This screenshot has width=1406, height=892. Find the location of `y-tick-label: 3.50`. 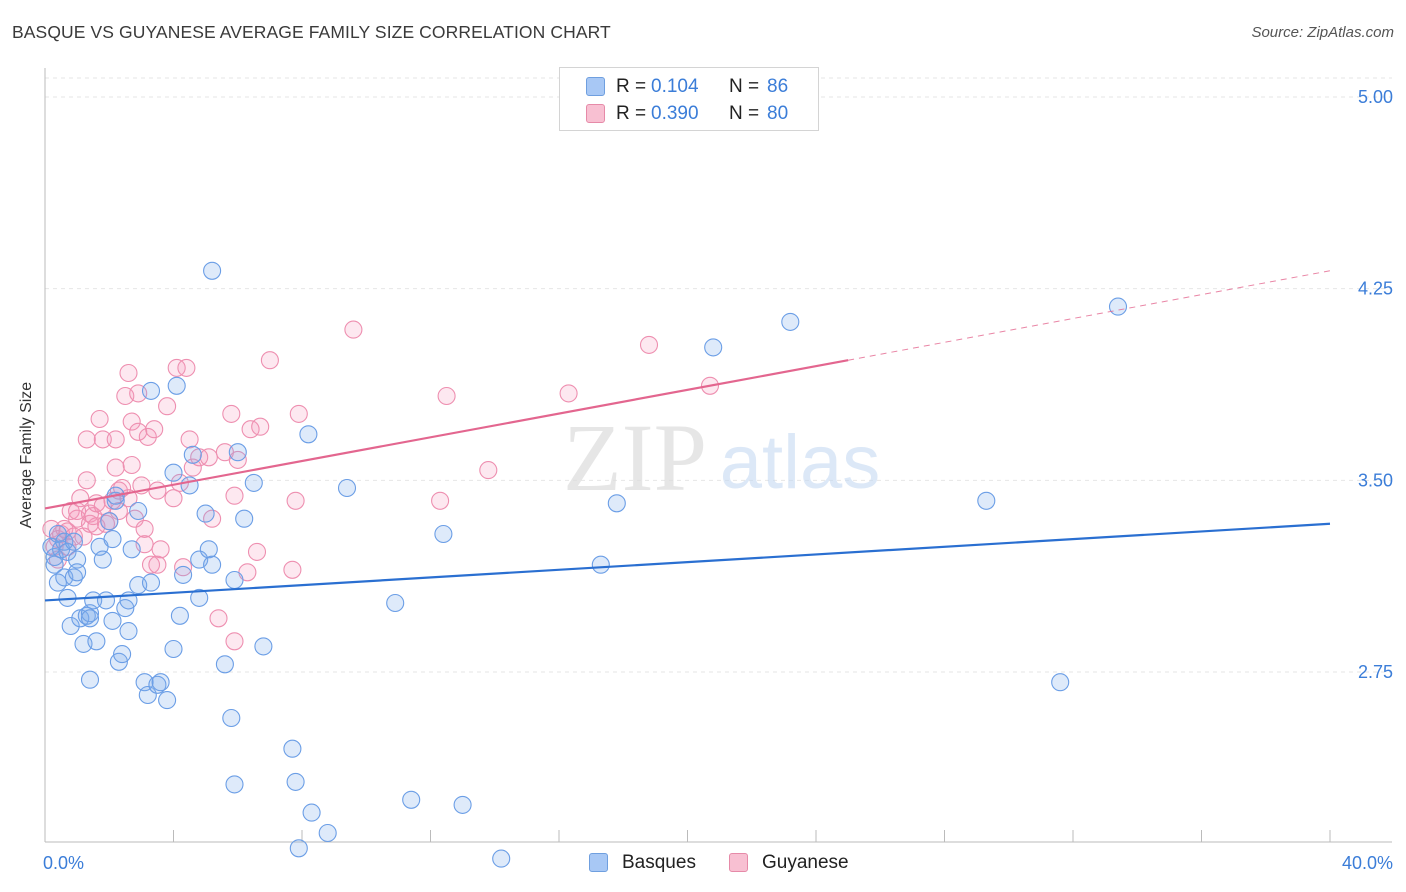

y-tick-label: 3.50 is located at coordinates (1375, 480).